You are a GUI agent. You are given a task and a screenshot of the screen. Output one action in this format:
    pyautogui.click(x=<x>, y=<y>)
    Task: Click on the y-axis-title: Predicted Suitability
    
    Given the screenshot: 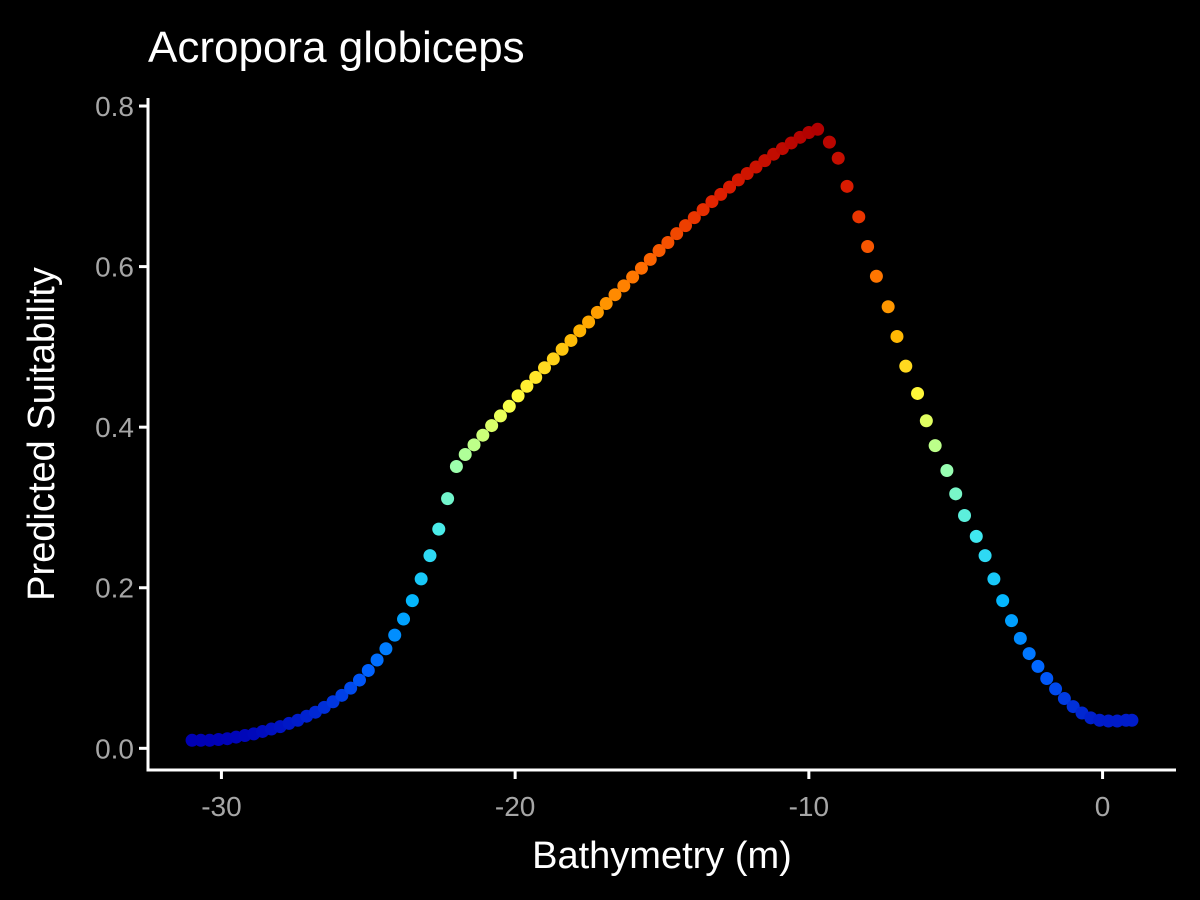 What is the action you would take?
    pyautogui.click(x=42, y=434)
    